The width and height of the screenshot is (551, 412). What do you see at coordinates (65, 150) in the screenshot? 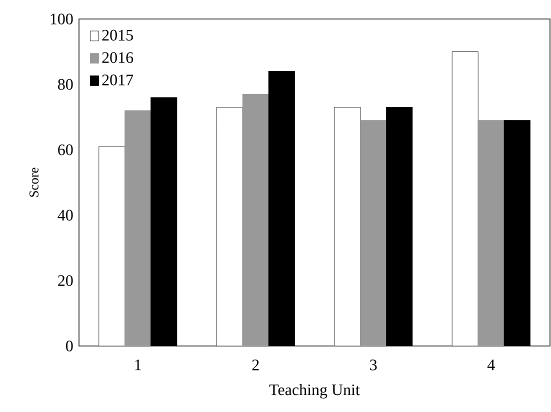
I see `y-tick-label: 60` at bounding box center [65, 150].